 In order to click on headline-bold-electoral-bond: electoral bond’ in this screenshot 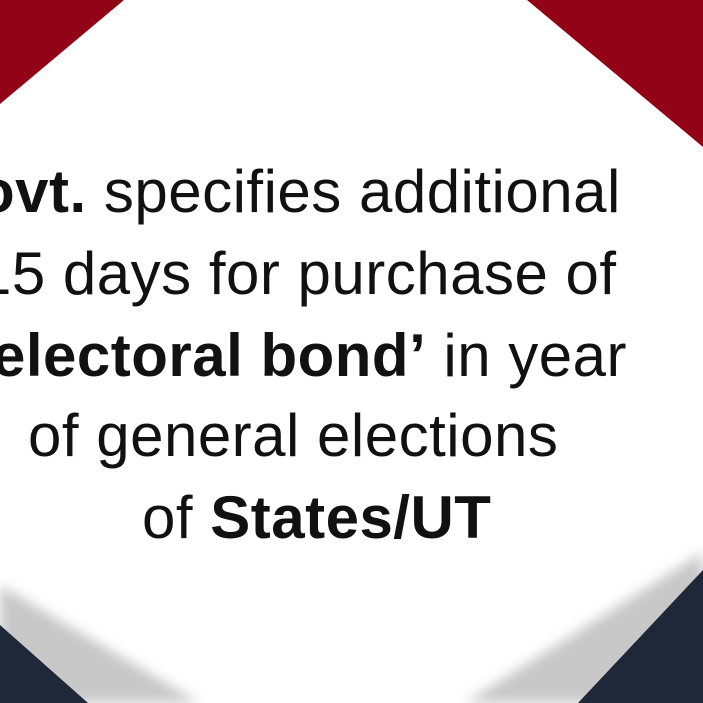, I will do `click(213, 355)`.